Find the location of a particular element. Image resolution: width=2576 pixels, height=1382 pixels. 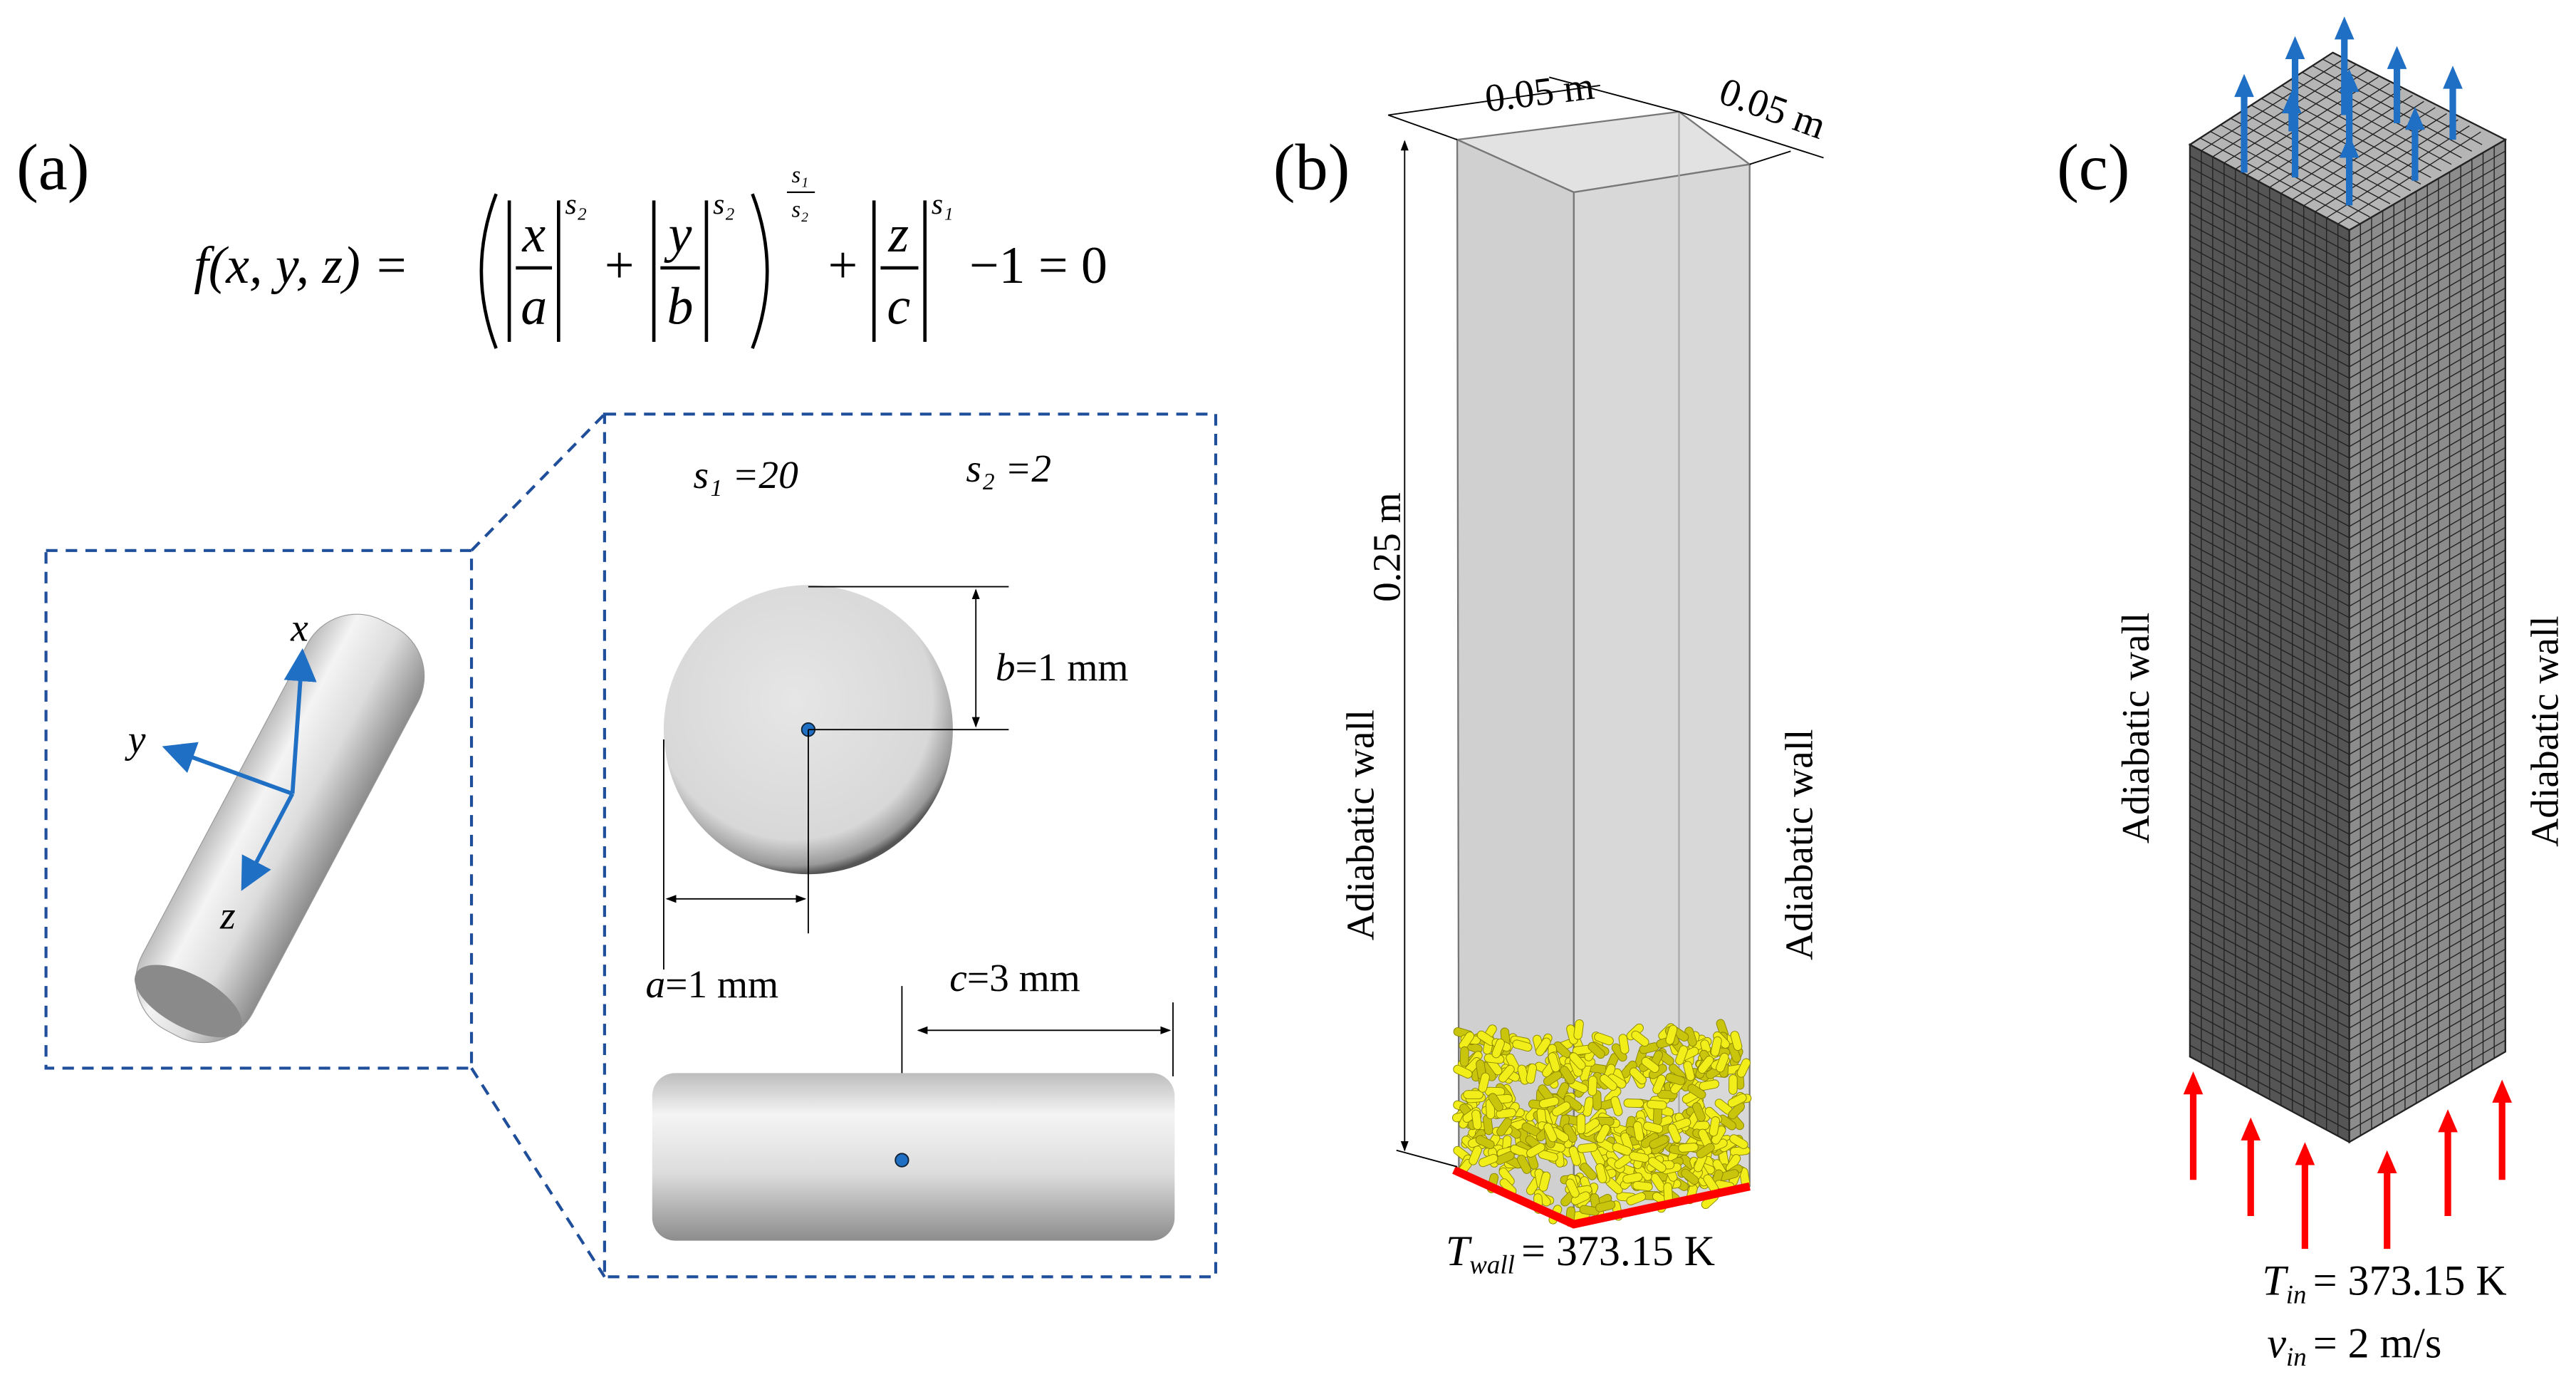

var: c is located at coordinates (958, 977).